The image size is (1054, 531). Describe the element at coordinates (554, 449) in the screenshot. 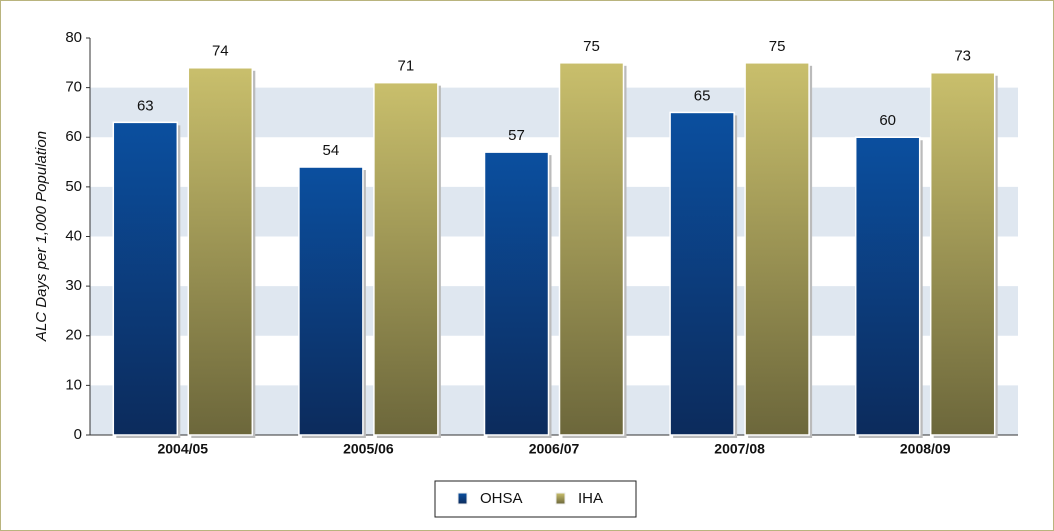

I see `x-tick-label: 2006/07` at that location.